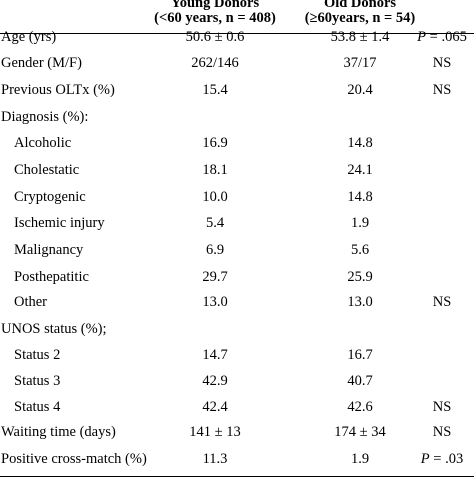 Image resolution: width=474 pixels, height=477 pixels. Describe the element at coordinates (58, 432) in the screenshot. I see `row-label: Waiting time (days)` at that location.